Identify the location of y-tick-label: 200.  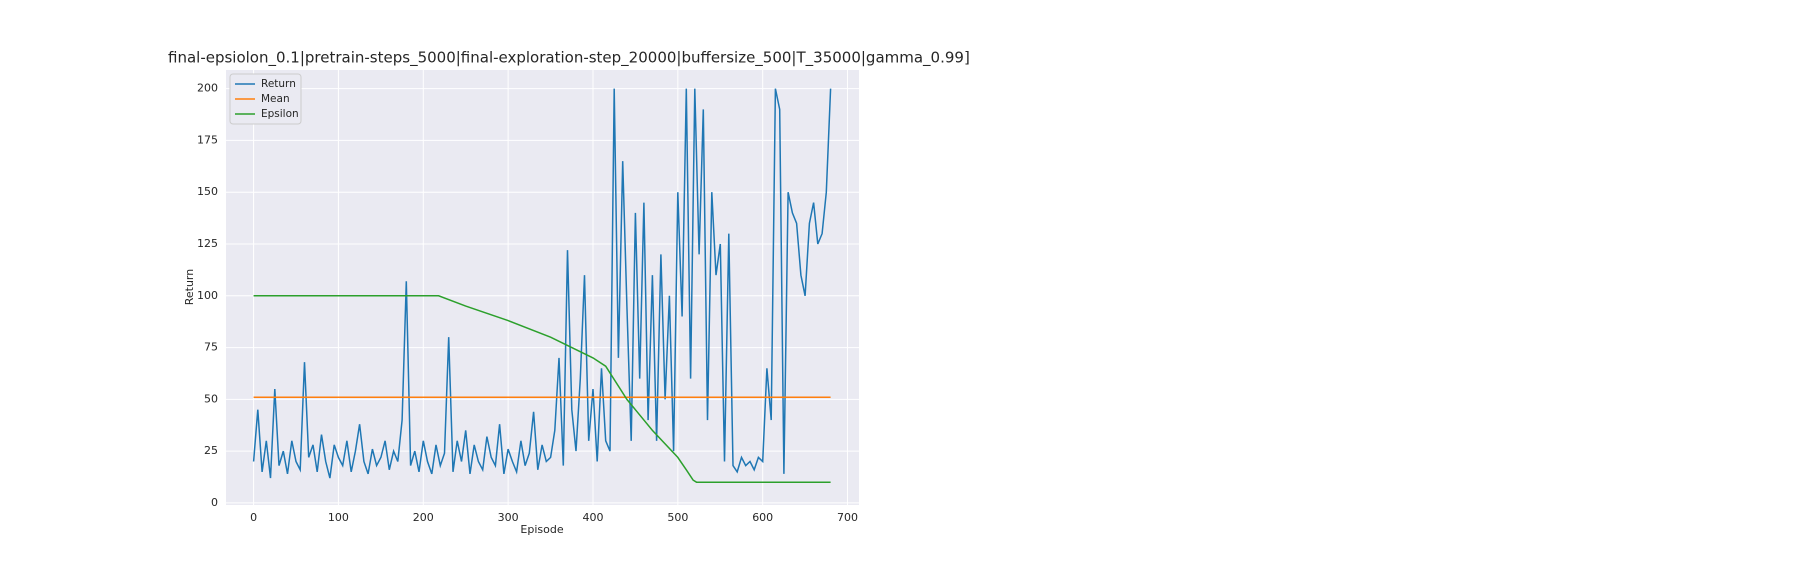
(207, 88).